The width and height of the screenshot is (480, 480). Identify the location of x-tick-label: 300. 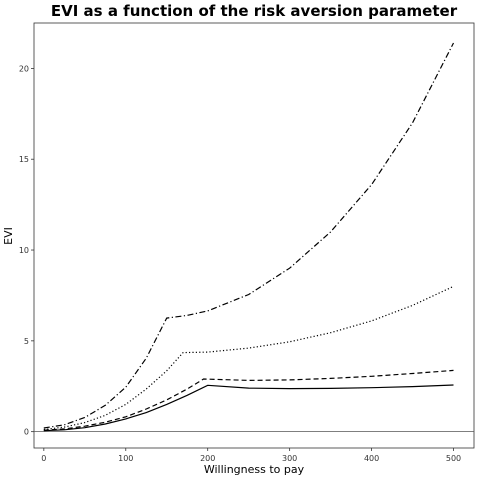
(289, 458).